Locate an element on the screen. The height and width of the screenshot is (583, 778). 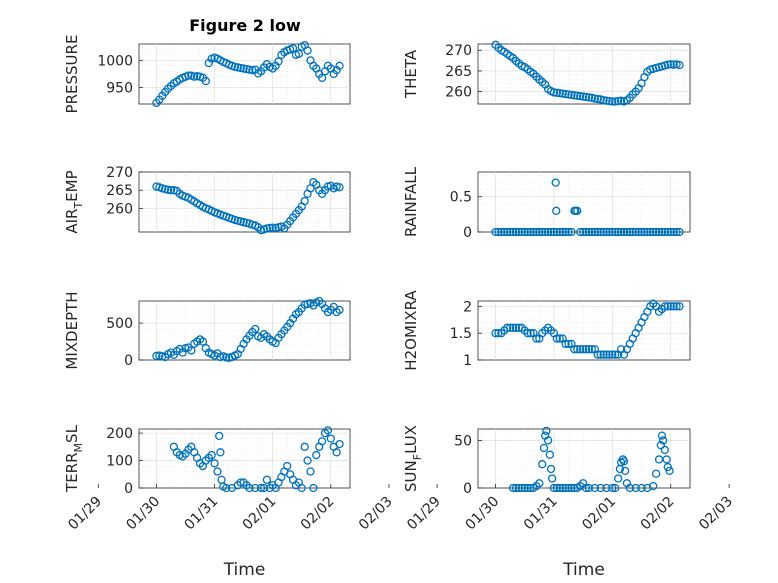
y-tick-label: 50 is located at coordinates (463, 441).